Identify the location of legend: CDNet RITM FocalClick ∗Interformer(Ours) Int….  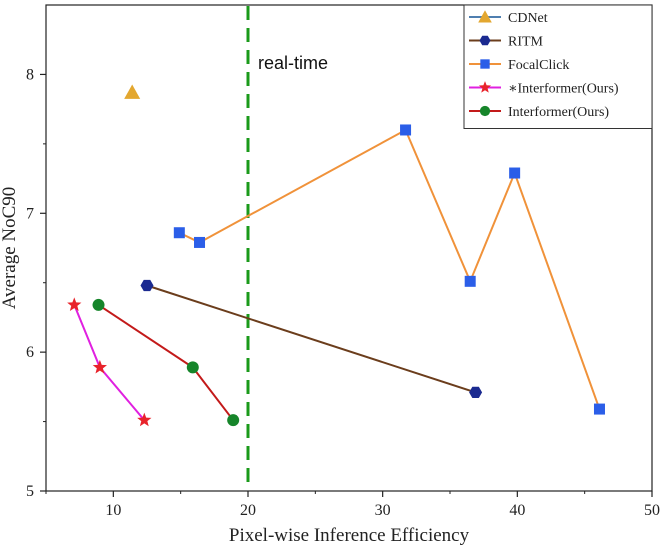
(558, 66).